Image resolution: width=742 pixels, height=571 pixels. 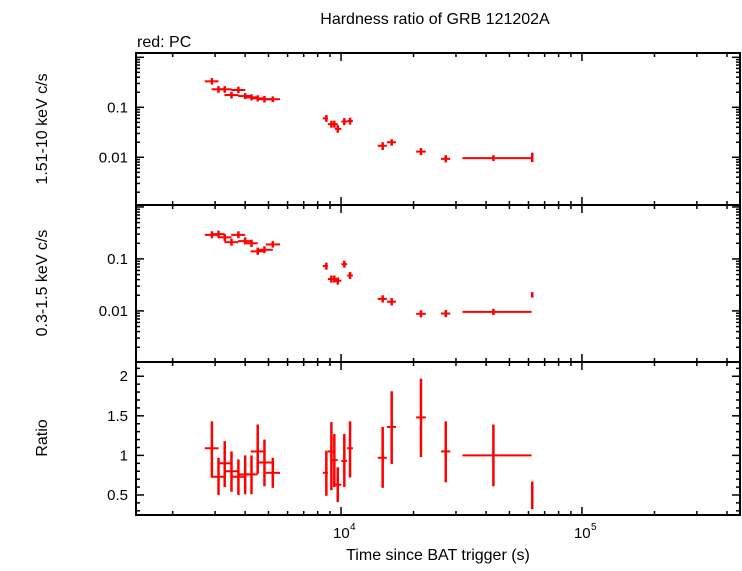 I want to click on legend-annotation: red: PC, so click(x=164, y=42).